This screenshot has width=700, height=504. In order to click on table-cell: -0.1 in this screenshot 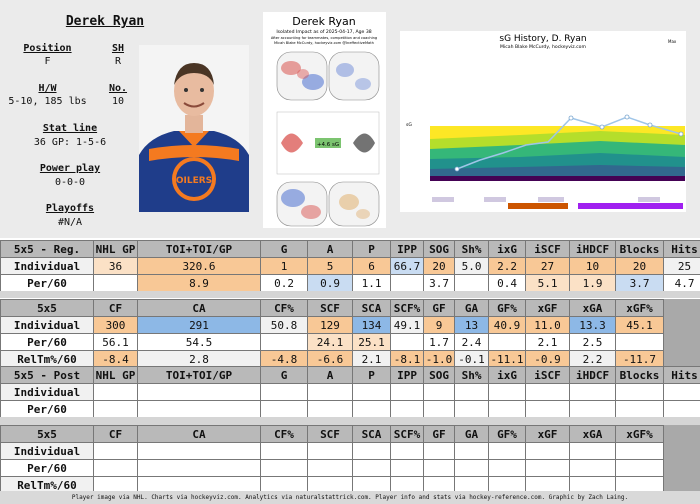, I will do `click(471, 359)`.